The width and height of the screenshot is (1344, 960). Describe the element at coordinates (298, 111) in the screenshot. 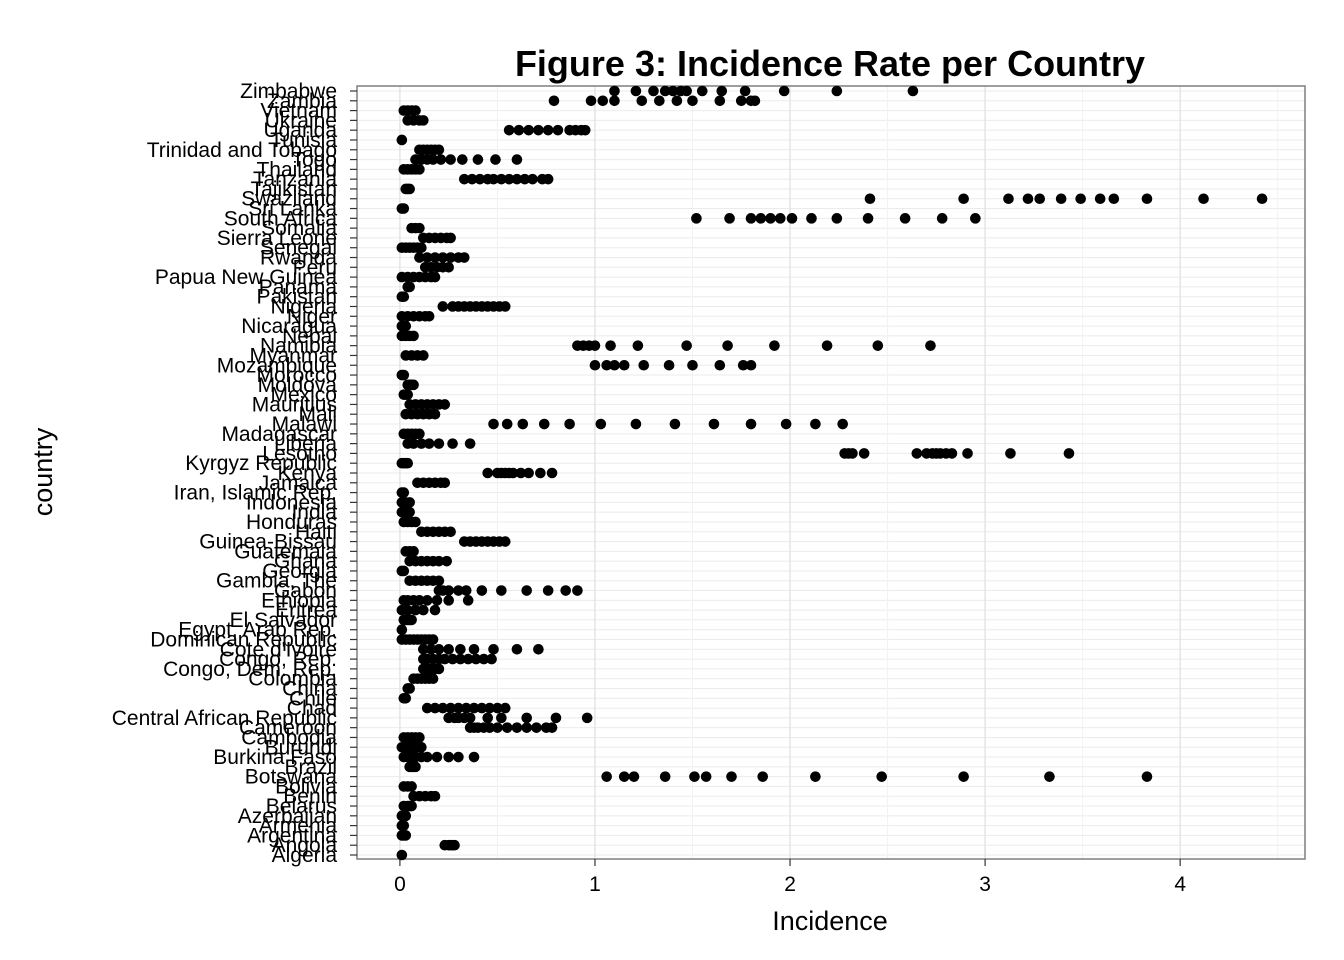

I see `y-tick-label: Vietnam` at that location.